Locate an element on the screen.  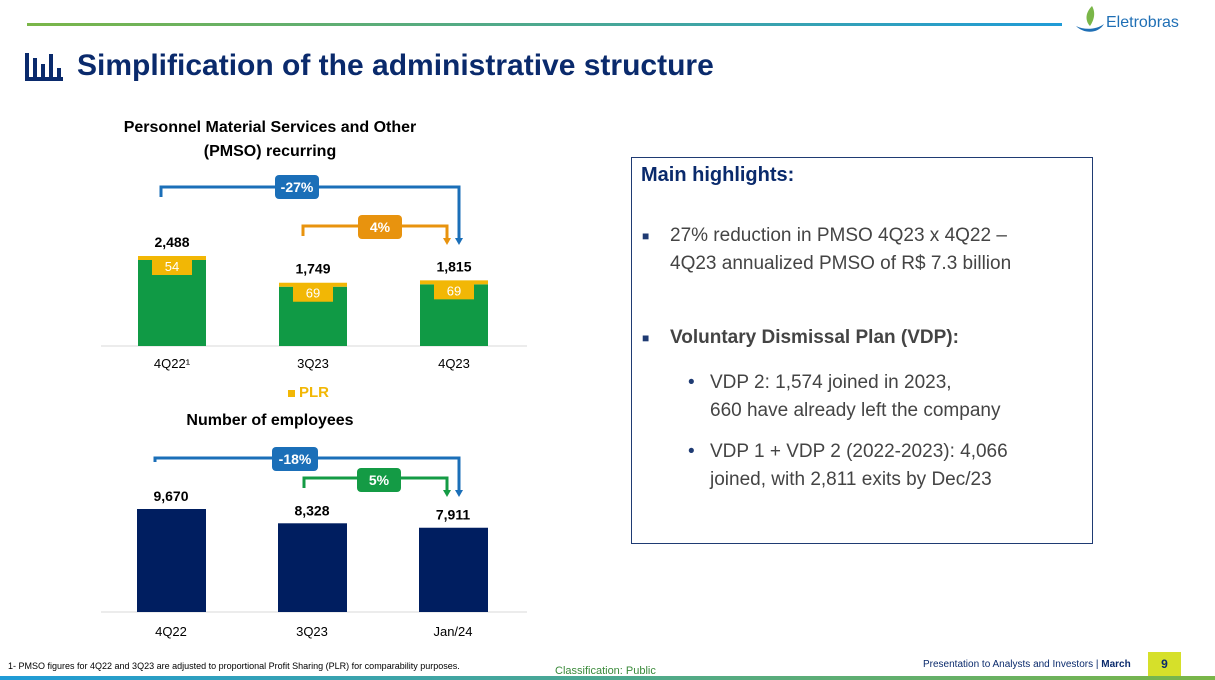
pmso-category-label: 3Q23 is located at coordinates (313, 363).